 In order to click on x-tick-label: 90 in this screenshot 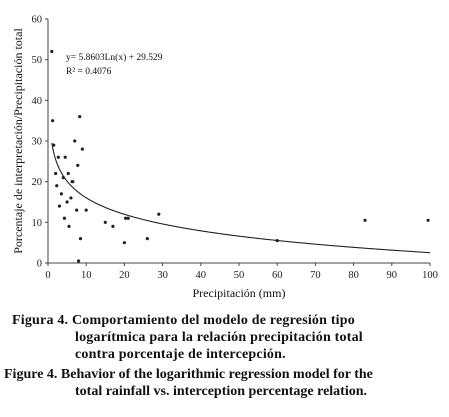, I will do `click(392, 275)`.